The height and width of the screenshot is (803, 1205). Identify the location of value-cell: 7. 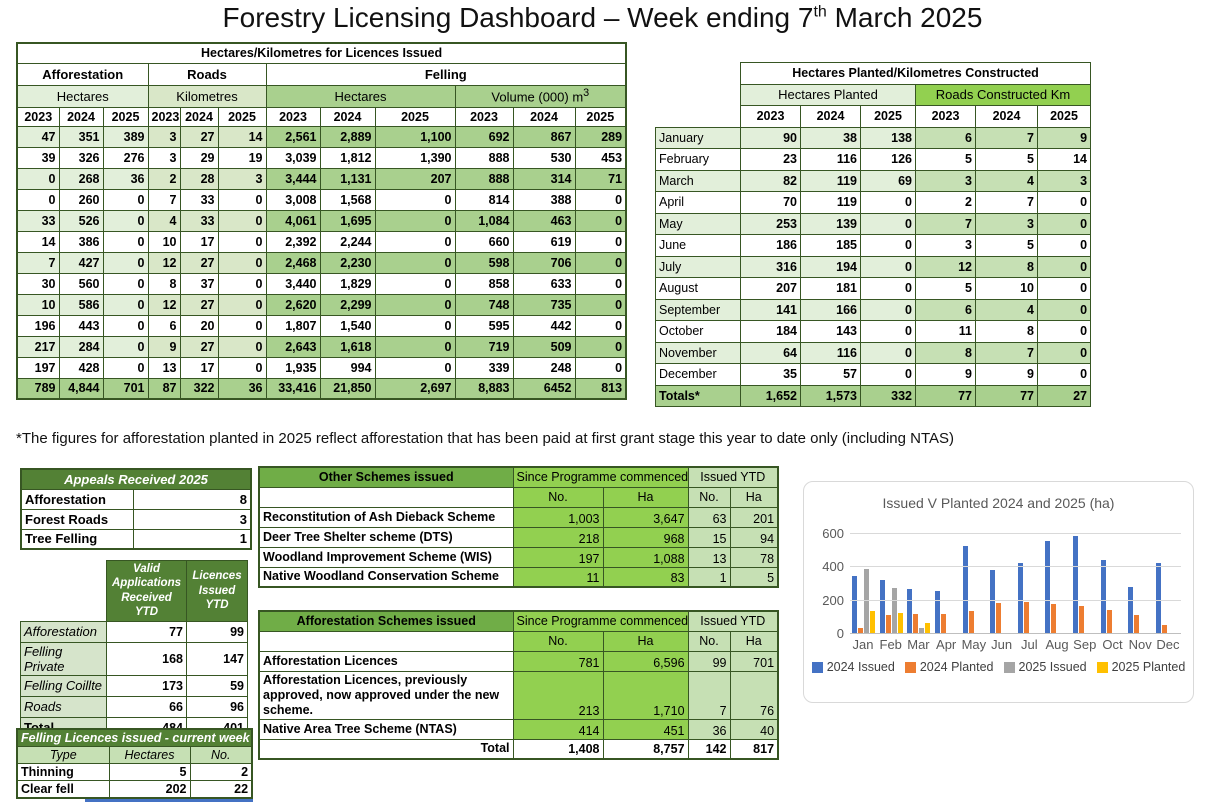
(1006, 137).